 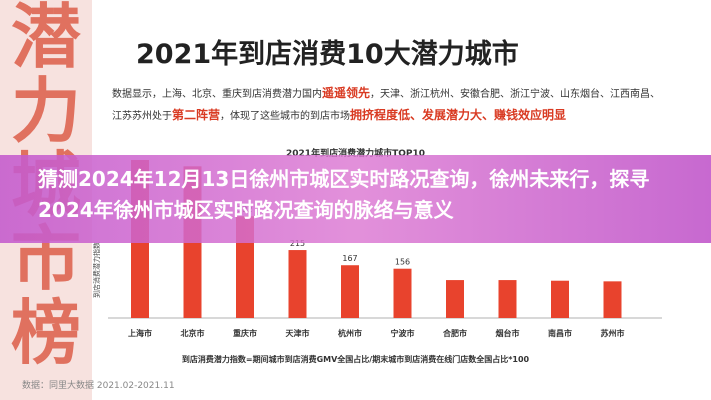 What do you see at coordinates (196, 115) in the screenshot?
I see `description-highlight: 第二阵营` at bounding box center [196, 115].